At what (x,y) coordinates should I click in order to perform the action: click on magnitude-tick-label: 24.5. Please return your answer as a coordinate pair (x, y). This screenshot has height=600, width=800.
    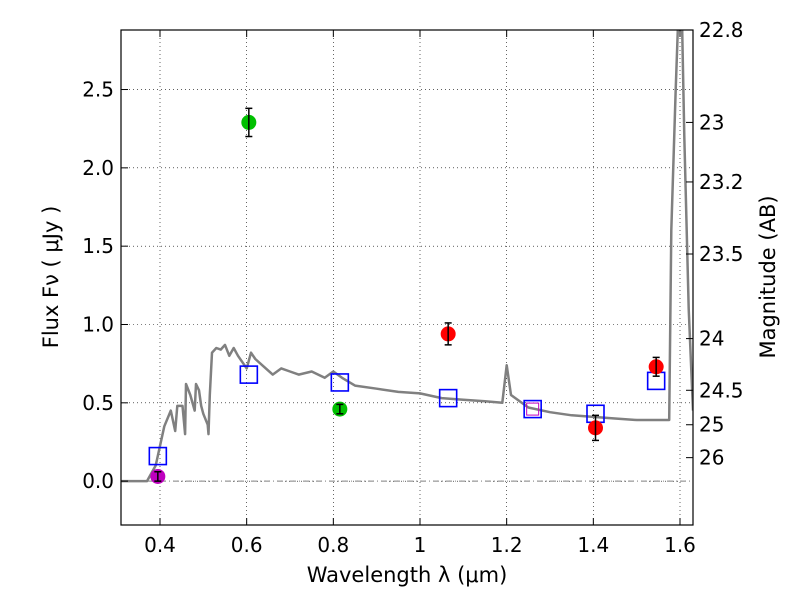
    Looking at the image, I should click on (721, 390).